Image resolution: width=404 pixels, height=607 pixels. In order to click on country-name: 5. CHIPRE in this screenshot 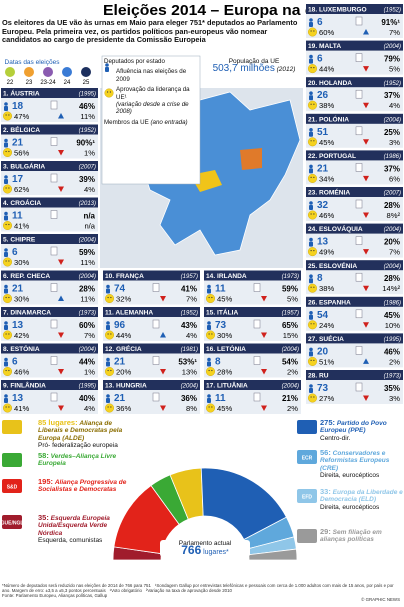, I will do `click(19, 240)`.